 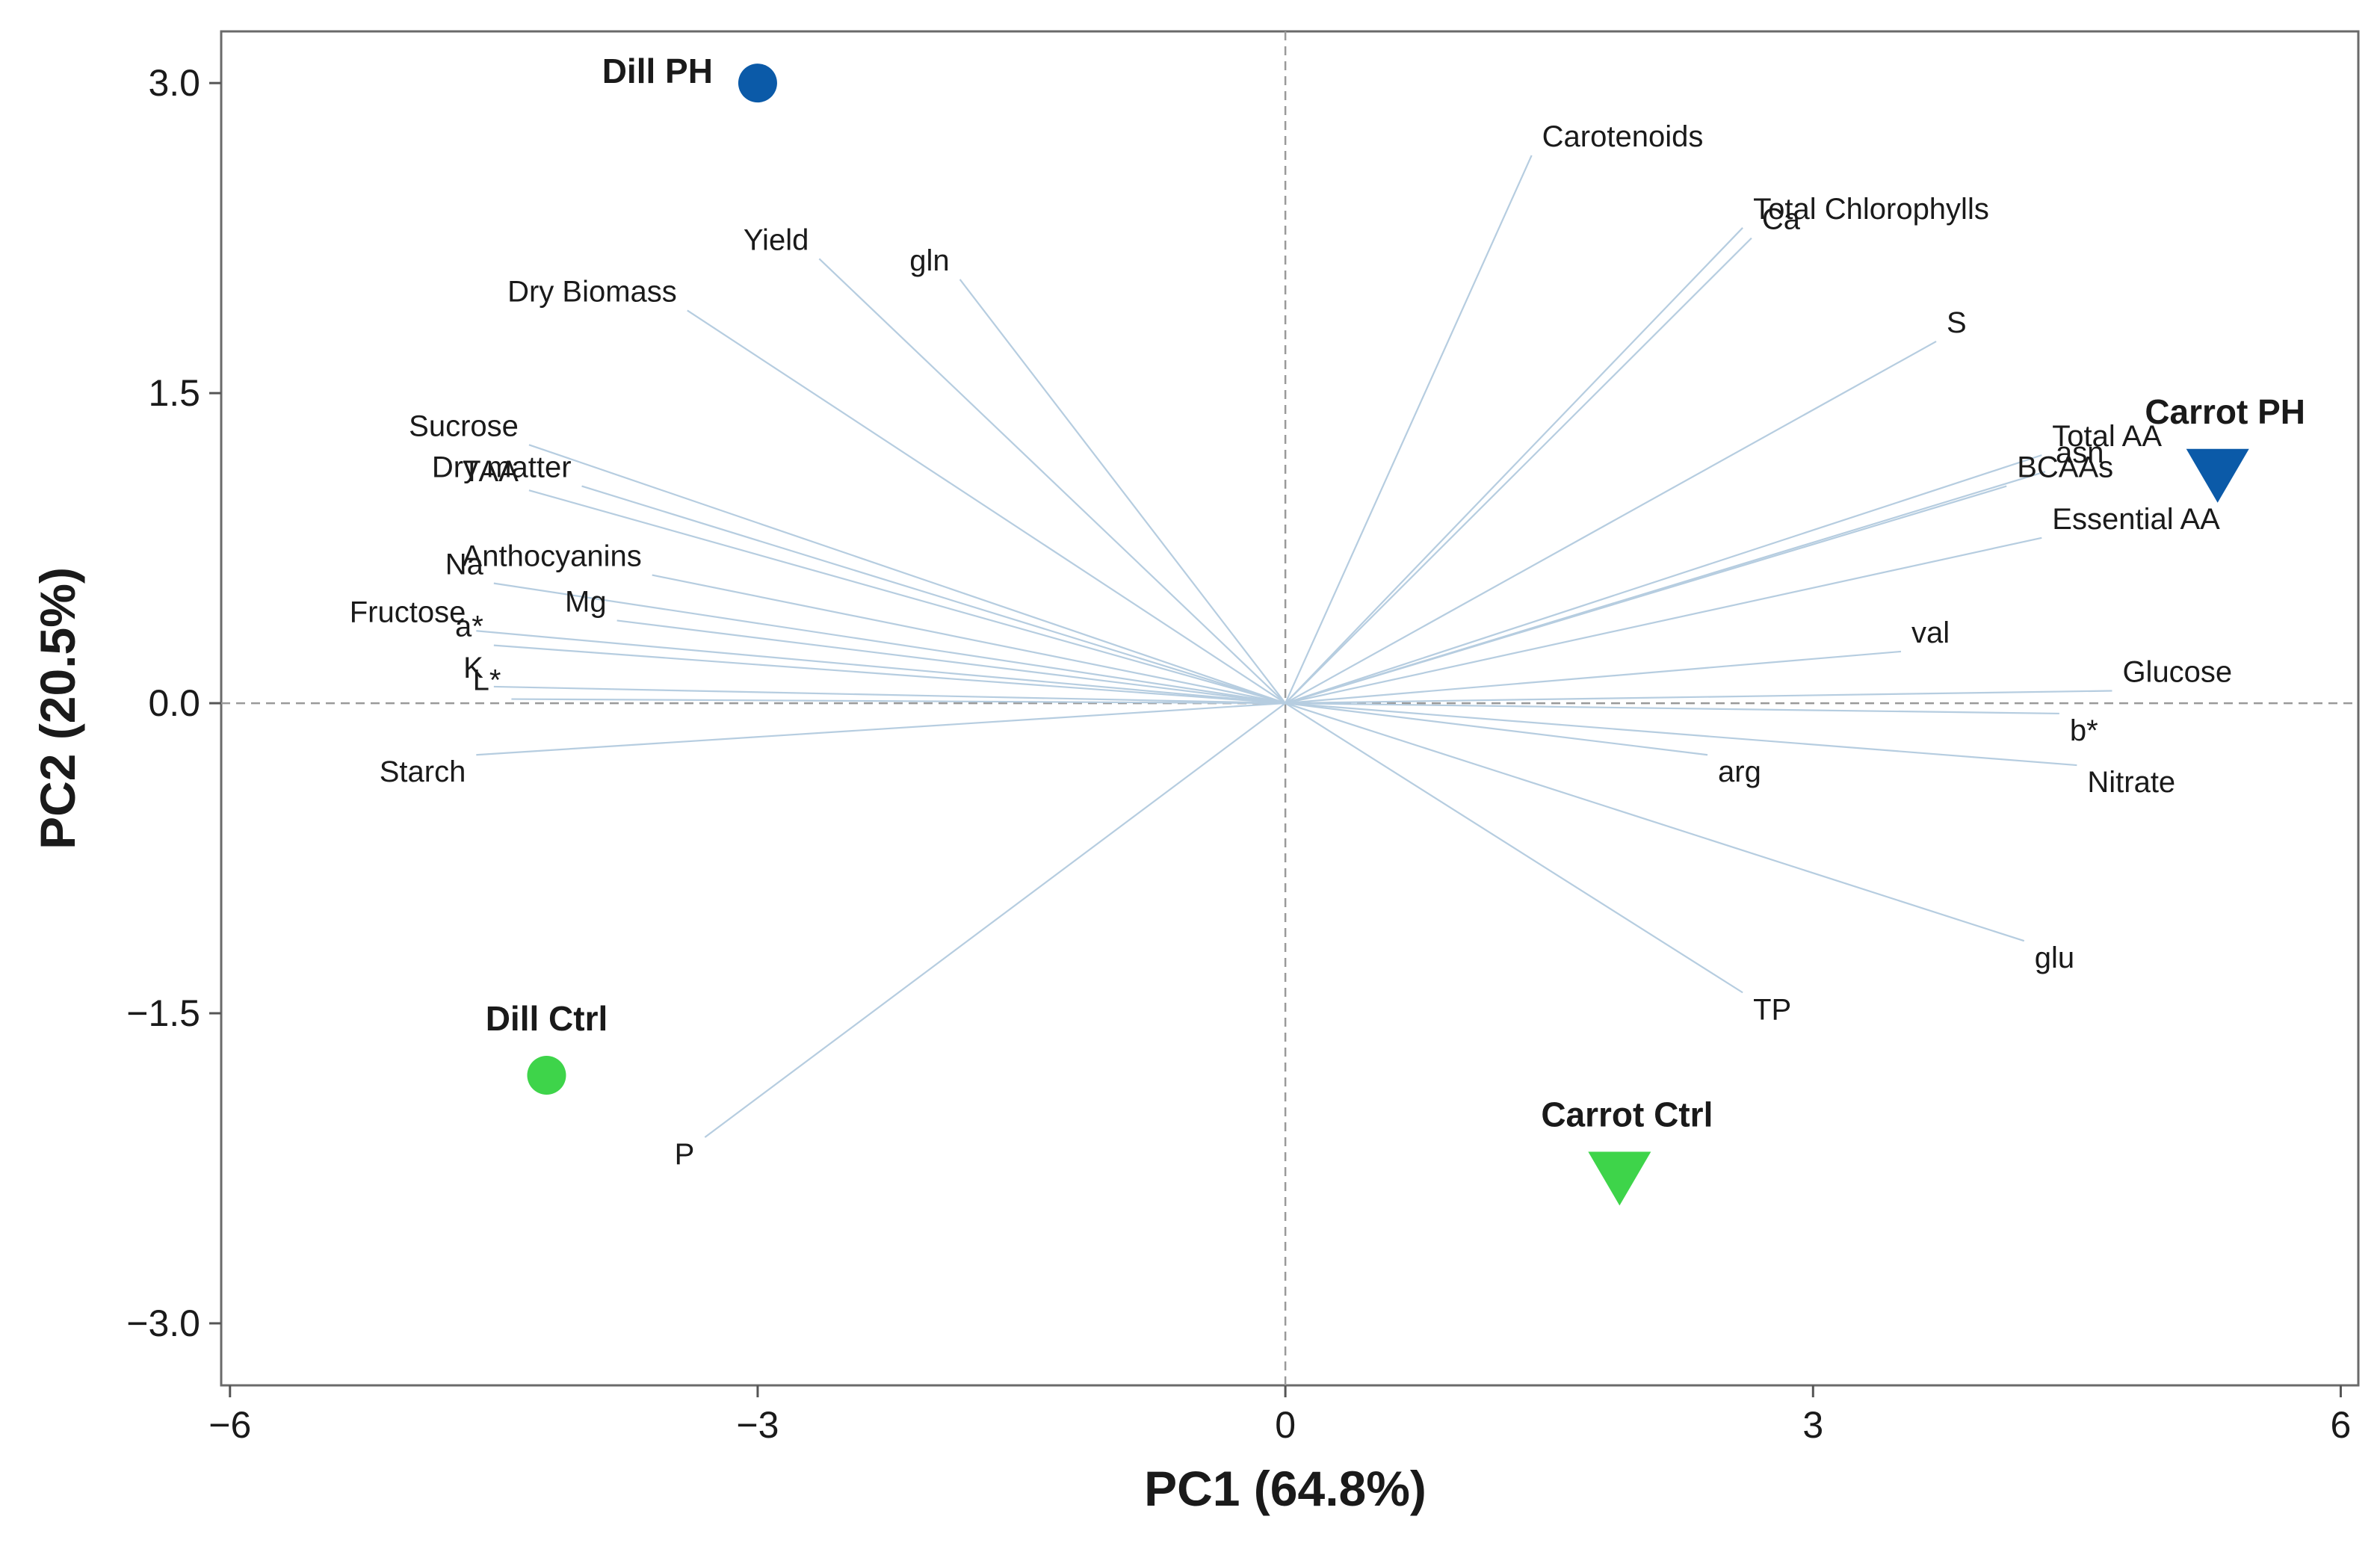 I want to click on y-tick-label: 1.5, so click(x=174, y=393).